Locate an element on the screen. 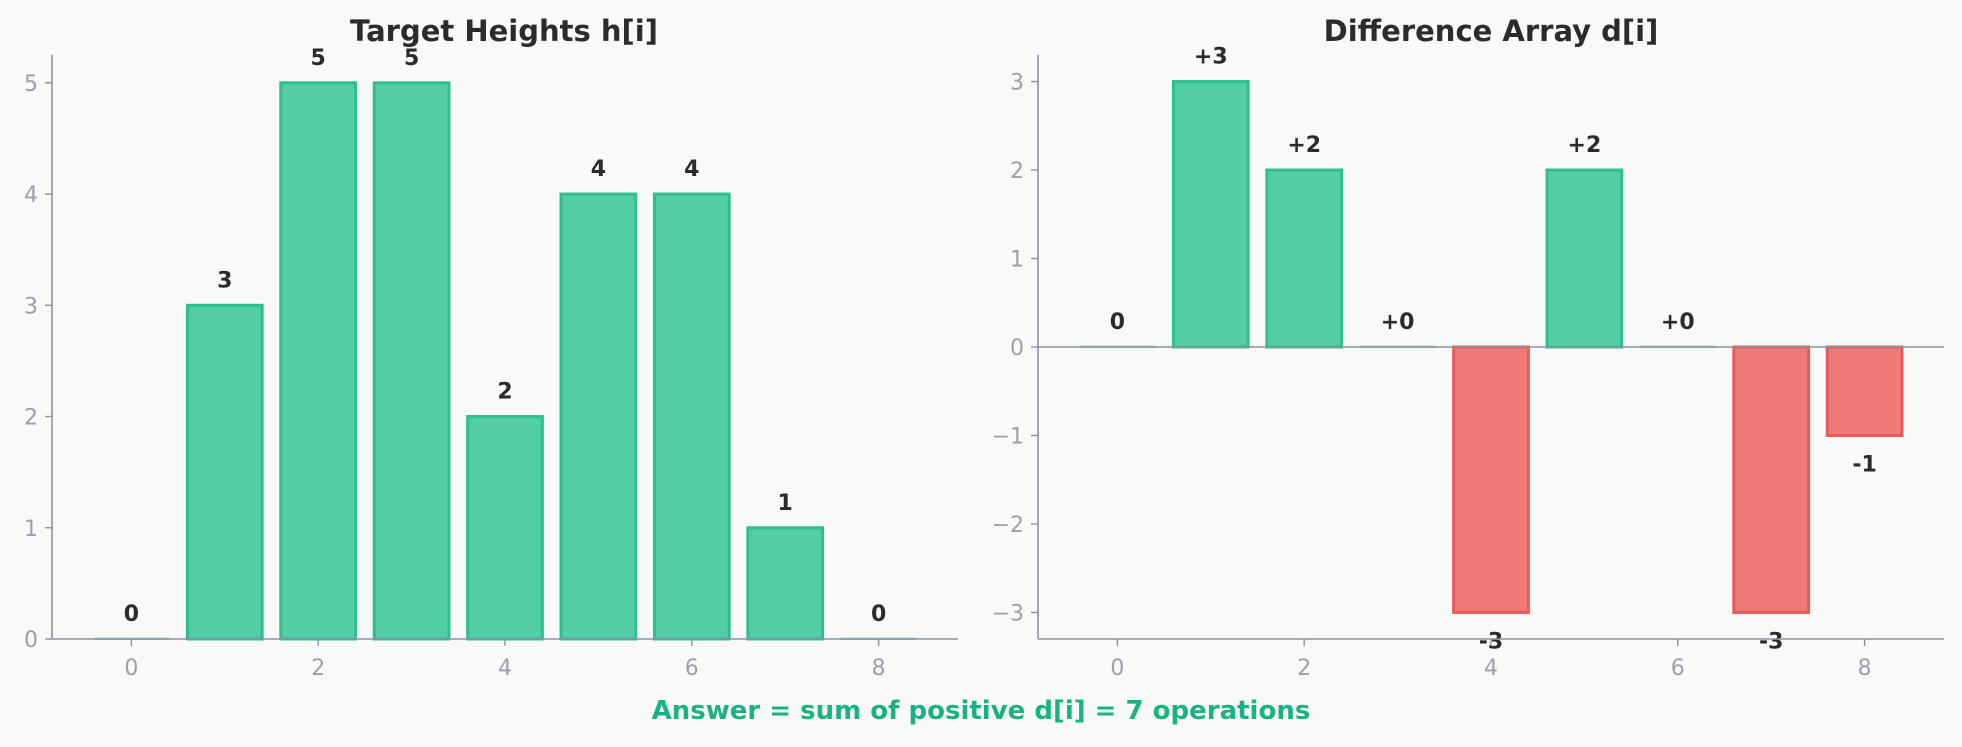  chart-title-difference-array: Difference Array d[i] is located at coordinates (1491, 31).